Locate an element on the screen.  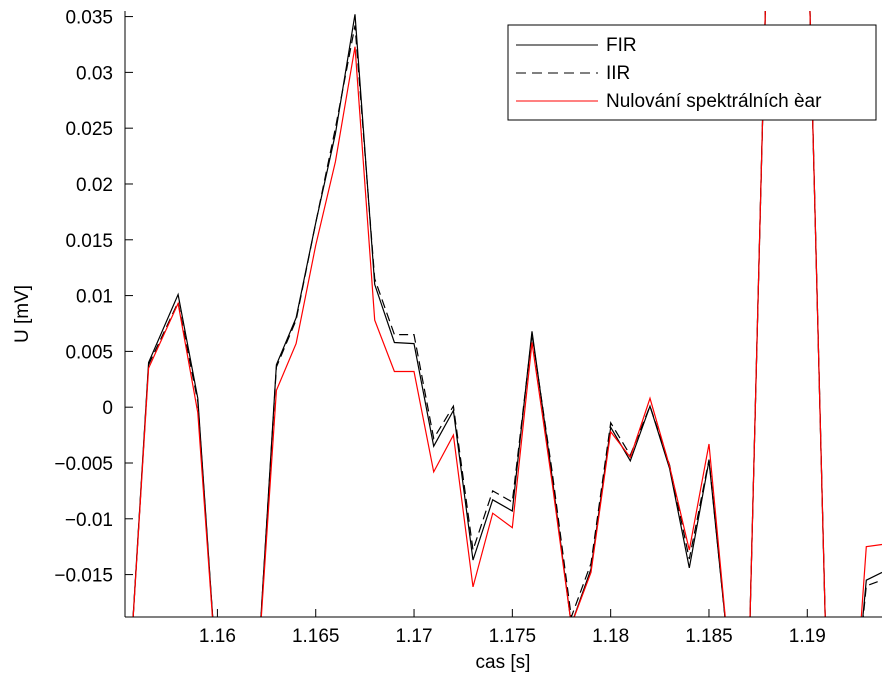
x-axis-label: cas [s] is located at coordinates (503, 662).